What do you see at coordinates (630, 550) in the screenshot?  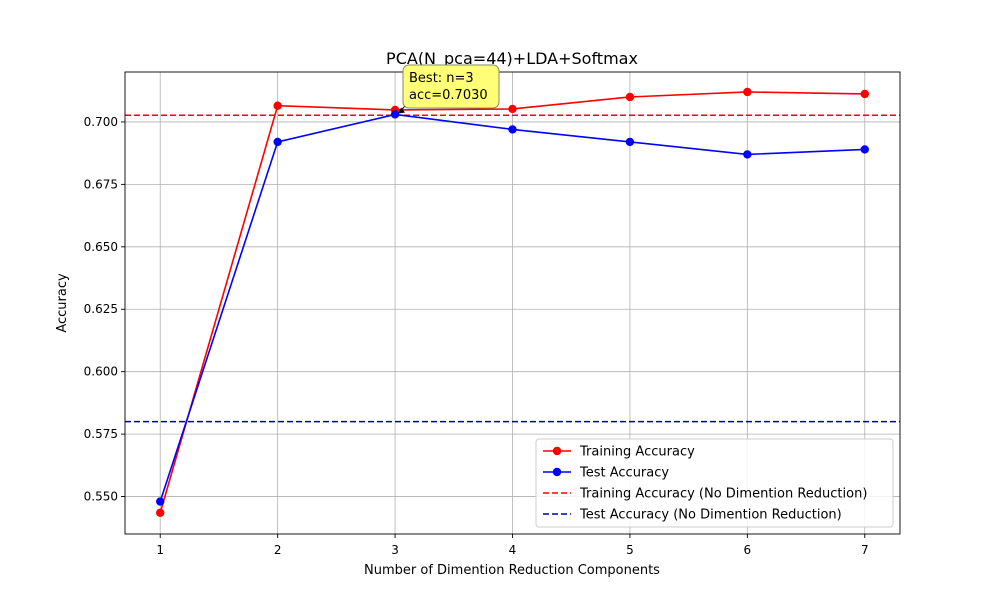 I see `x-tick-label: 5` at bounding box center [630, 550].